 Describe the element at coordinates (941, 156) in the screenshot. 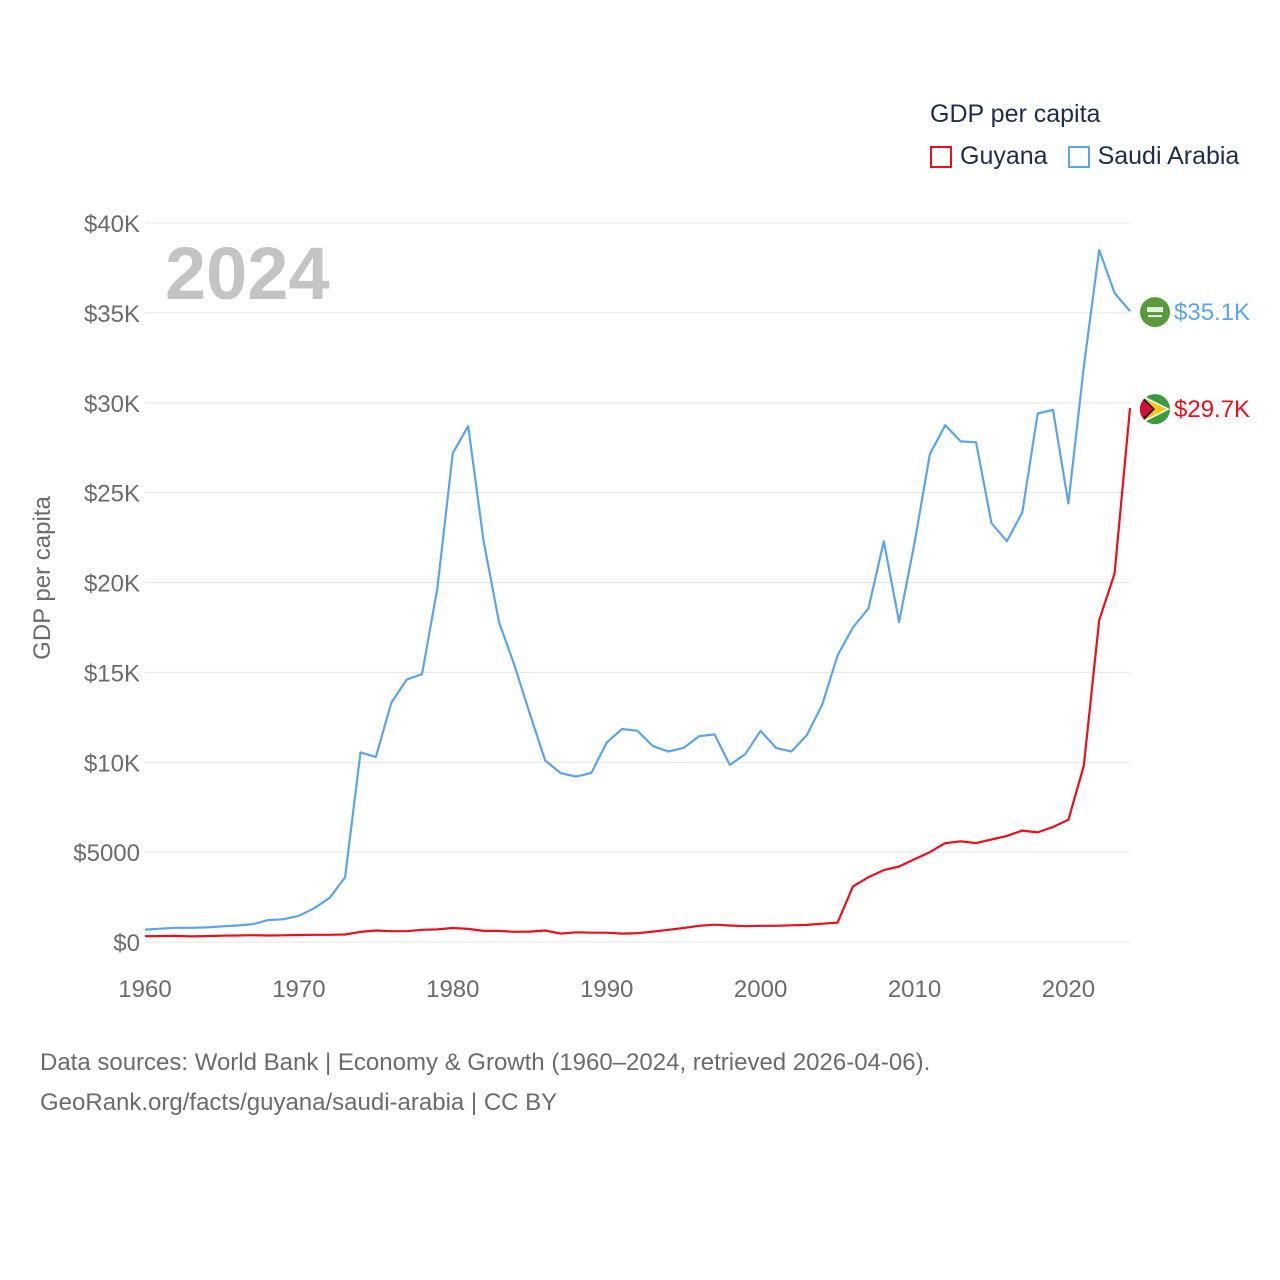

I see `legend-swatch-guyana` at that location.